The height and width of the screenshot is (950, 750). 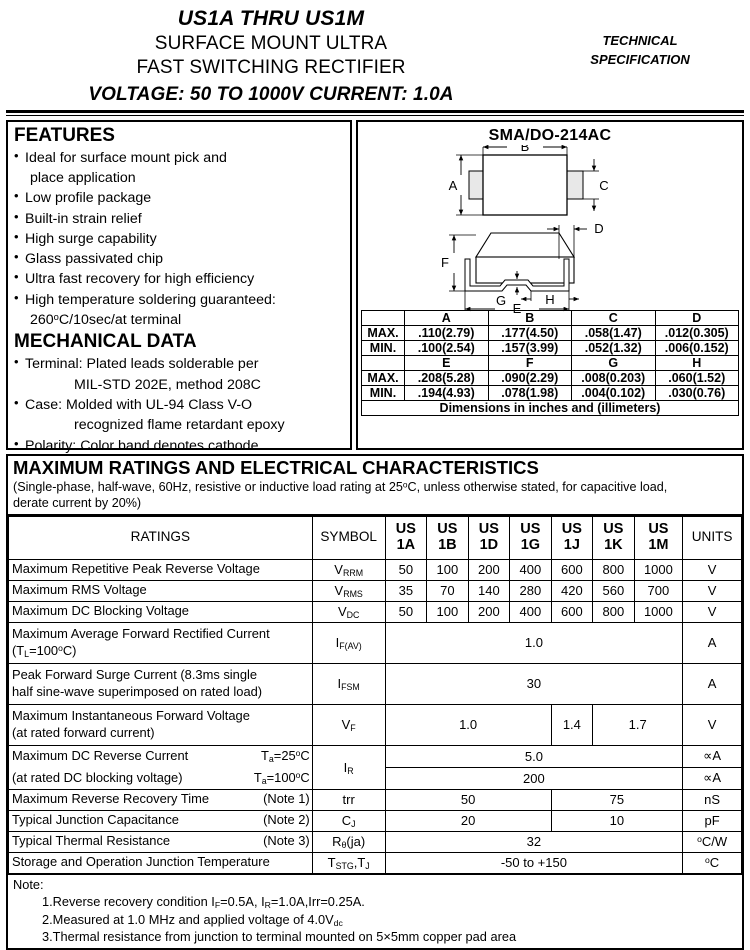 I want to click on cell-value-merged: -50 to +150, so click(x=534, y=862).